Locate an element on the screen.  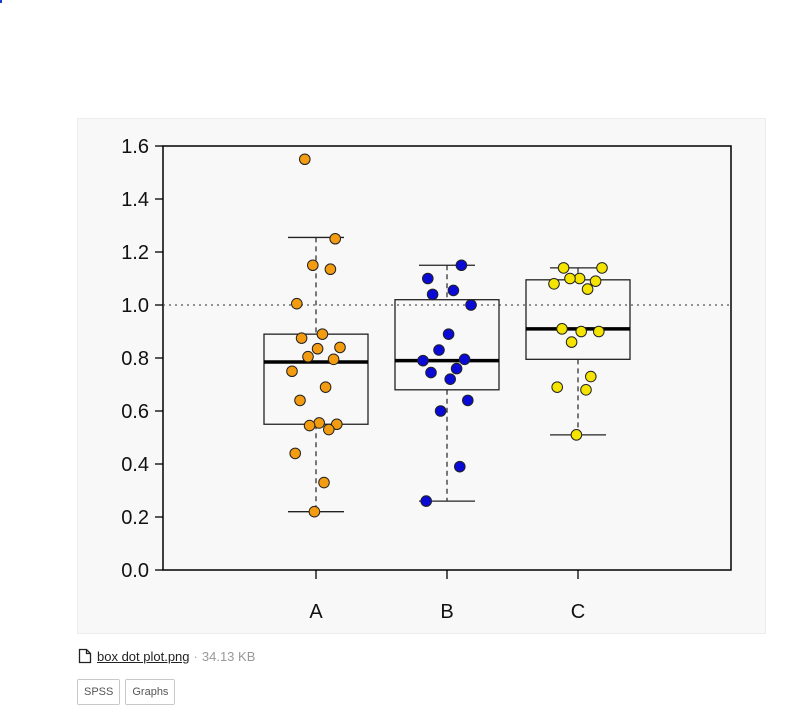
attachment-file-size: 34.13 KB is located at coordinates (228, 656).